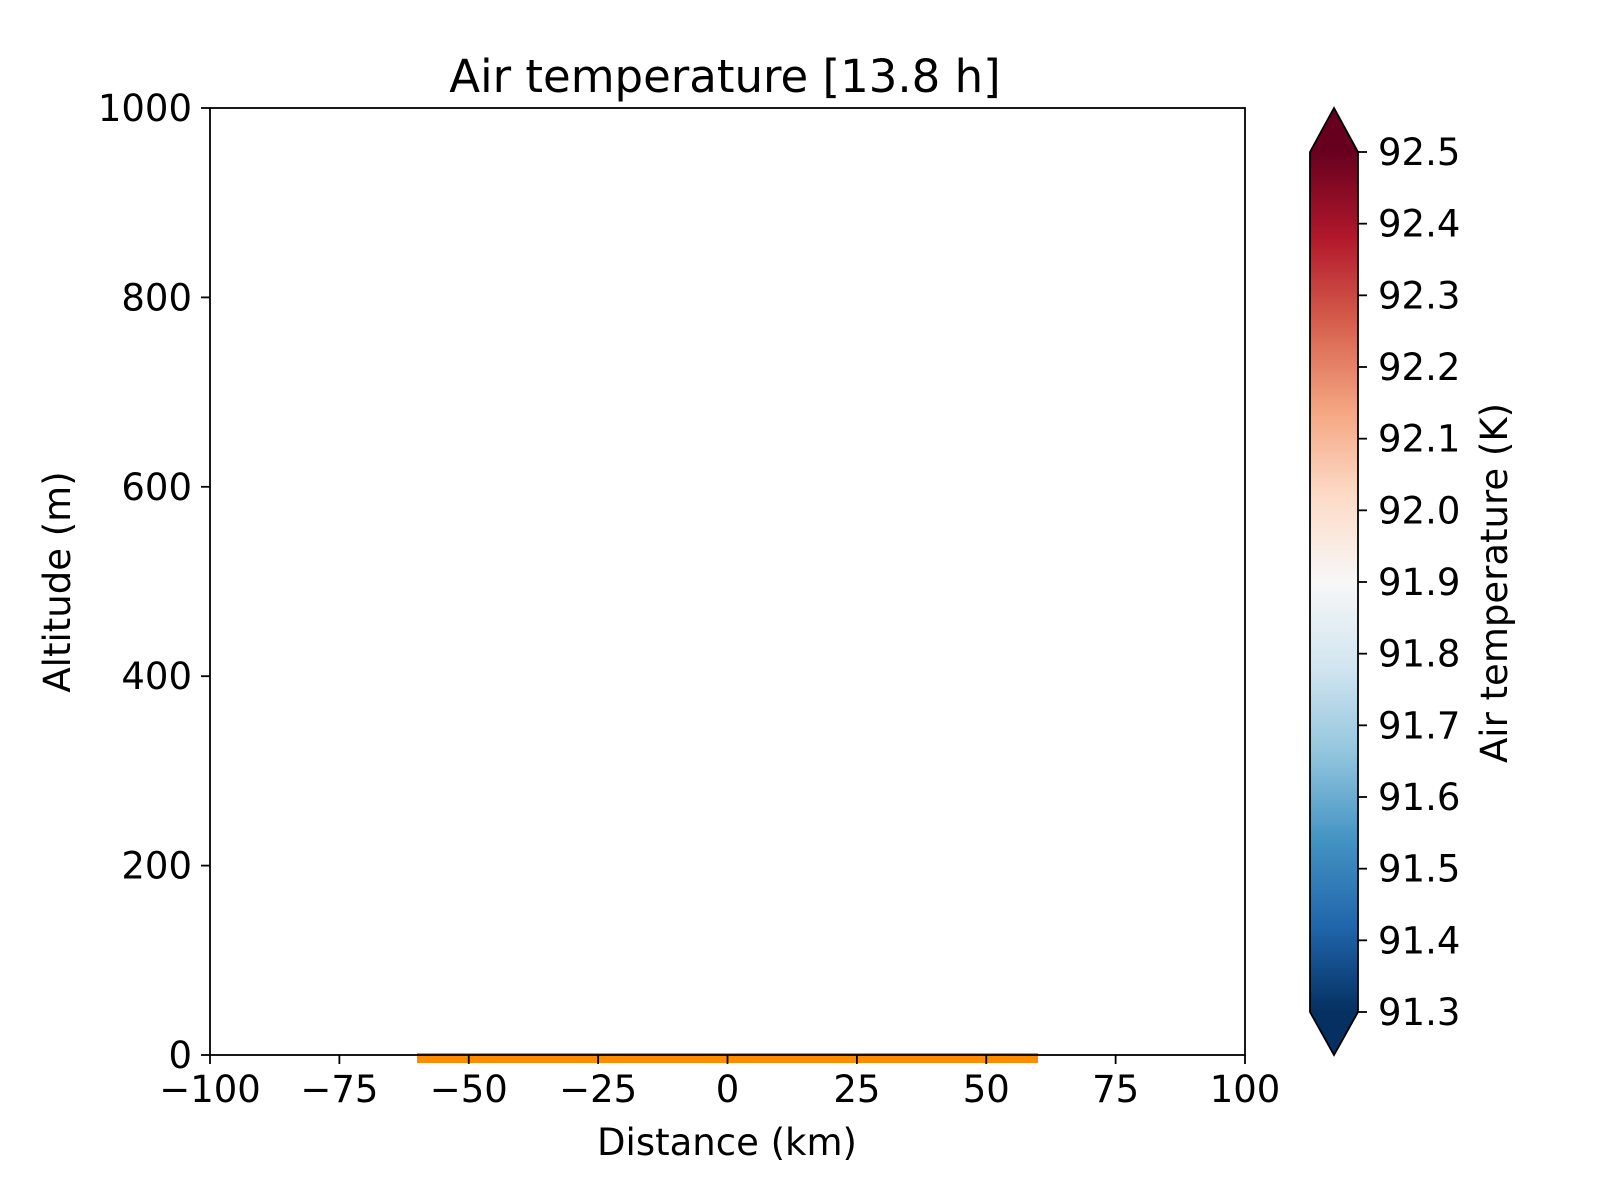 The height and width of the screenshot is (1200, 1600). What do you see at coordinates (57, 581) in the screenshot?
I see `y-axis-label: Altitude (m)` at bounding box center [57, 581].